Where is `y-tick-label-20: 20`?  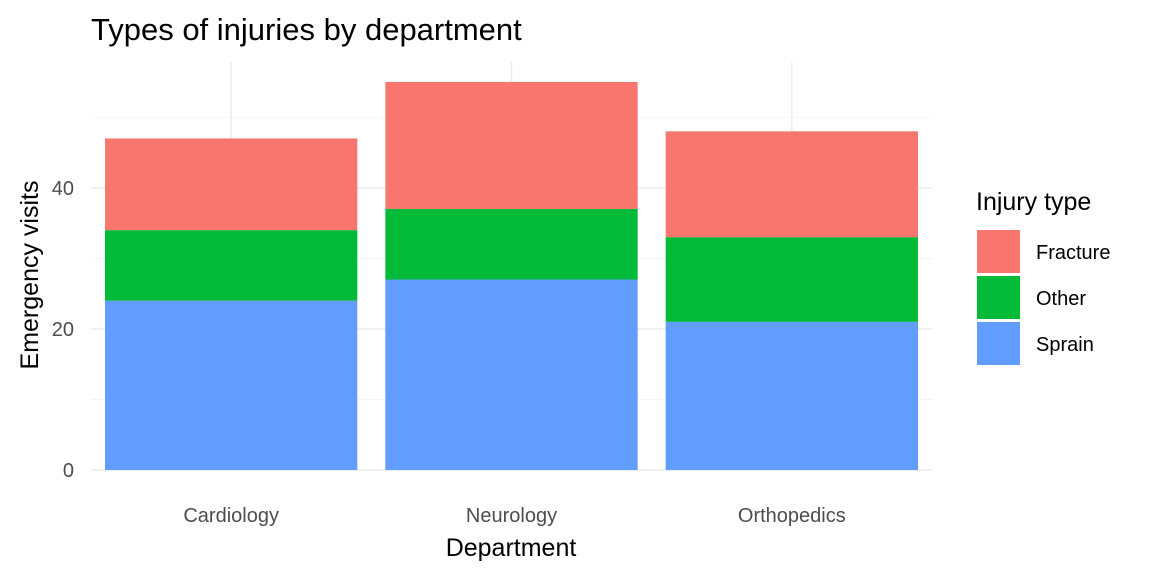
y-tick-label-20: 20 is located at coordinates (63, 330).